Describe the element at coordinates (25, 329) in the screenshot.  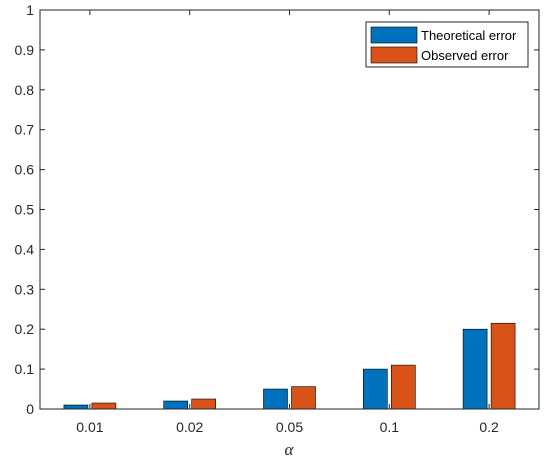
I see `y-tick-label: 0.2` at that location.